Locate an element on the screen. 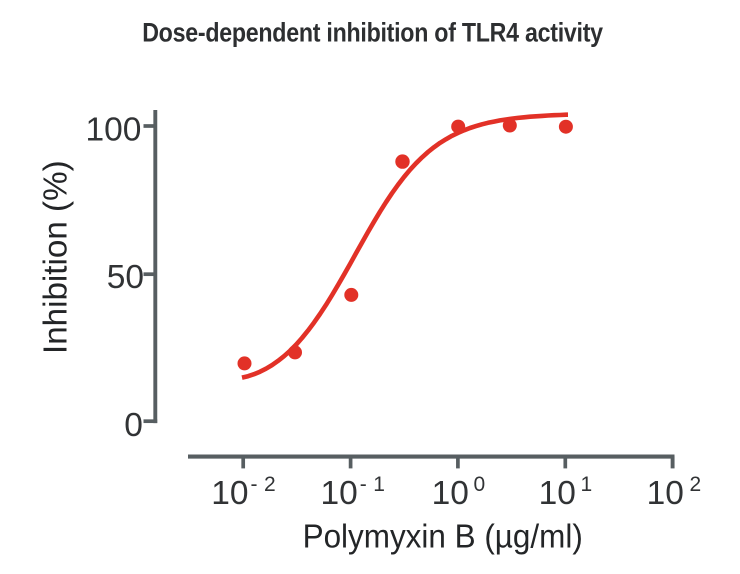 The width and height of the screenshot is (740, 574). svg-text: 10-2 is located at coordinates (246, 492).